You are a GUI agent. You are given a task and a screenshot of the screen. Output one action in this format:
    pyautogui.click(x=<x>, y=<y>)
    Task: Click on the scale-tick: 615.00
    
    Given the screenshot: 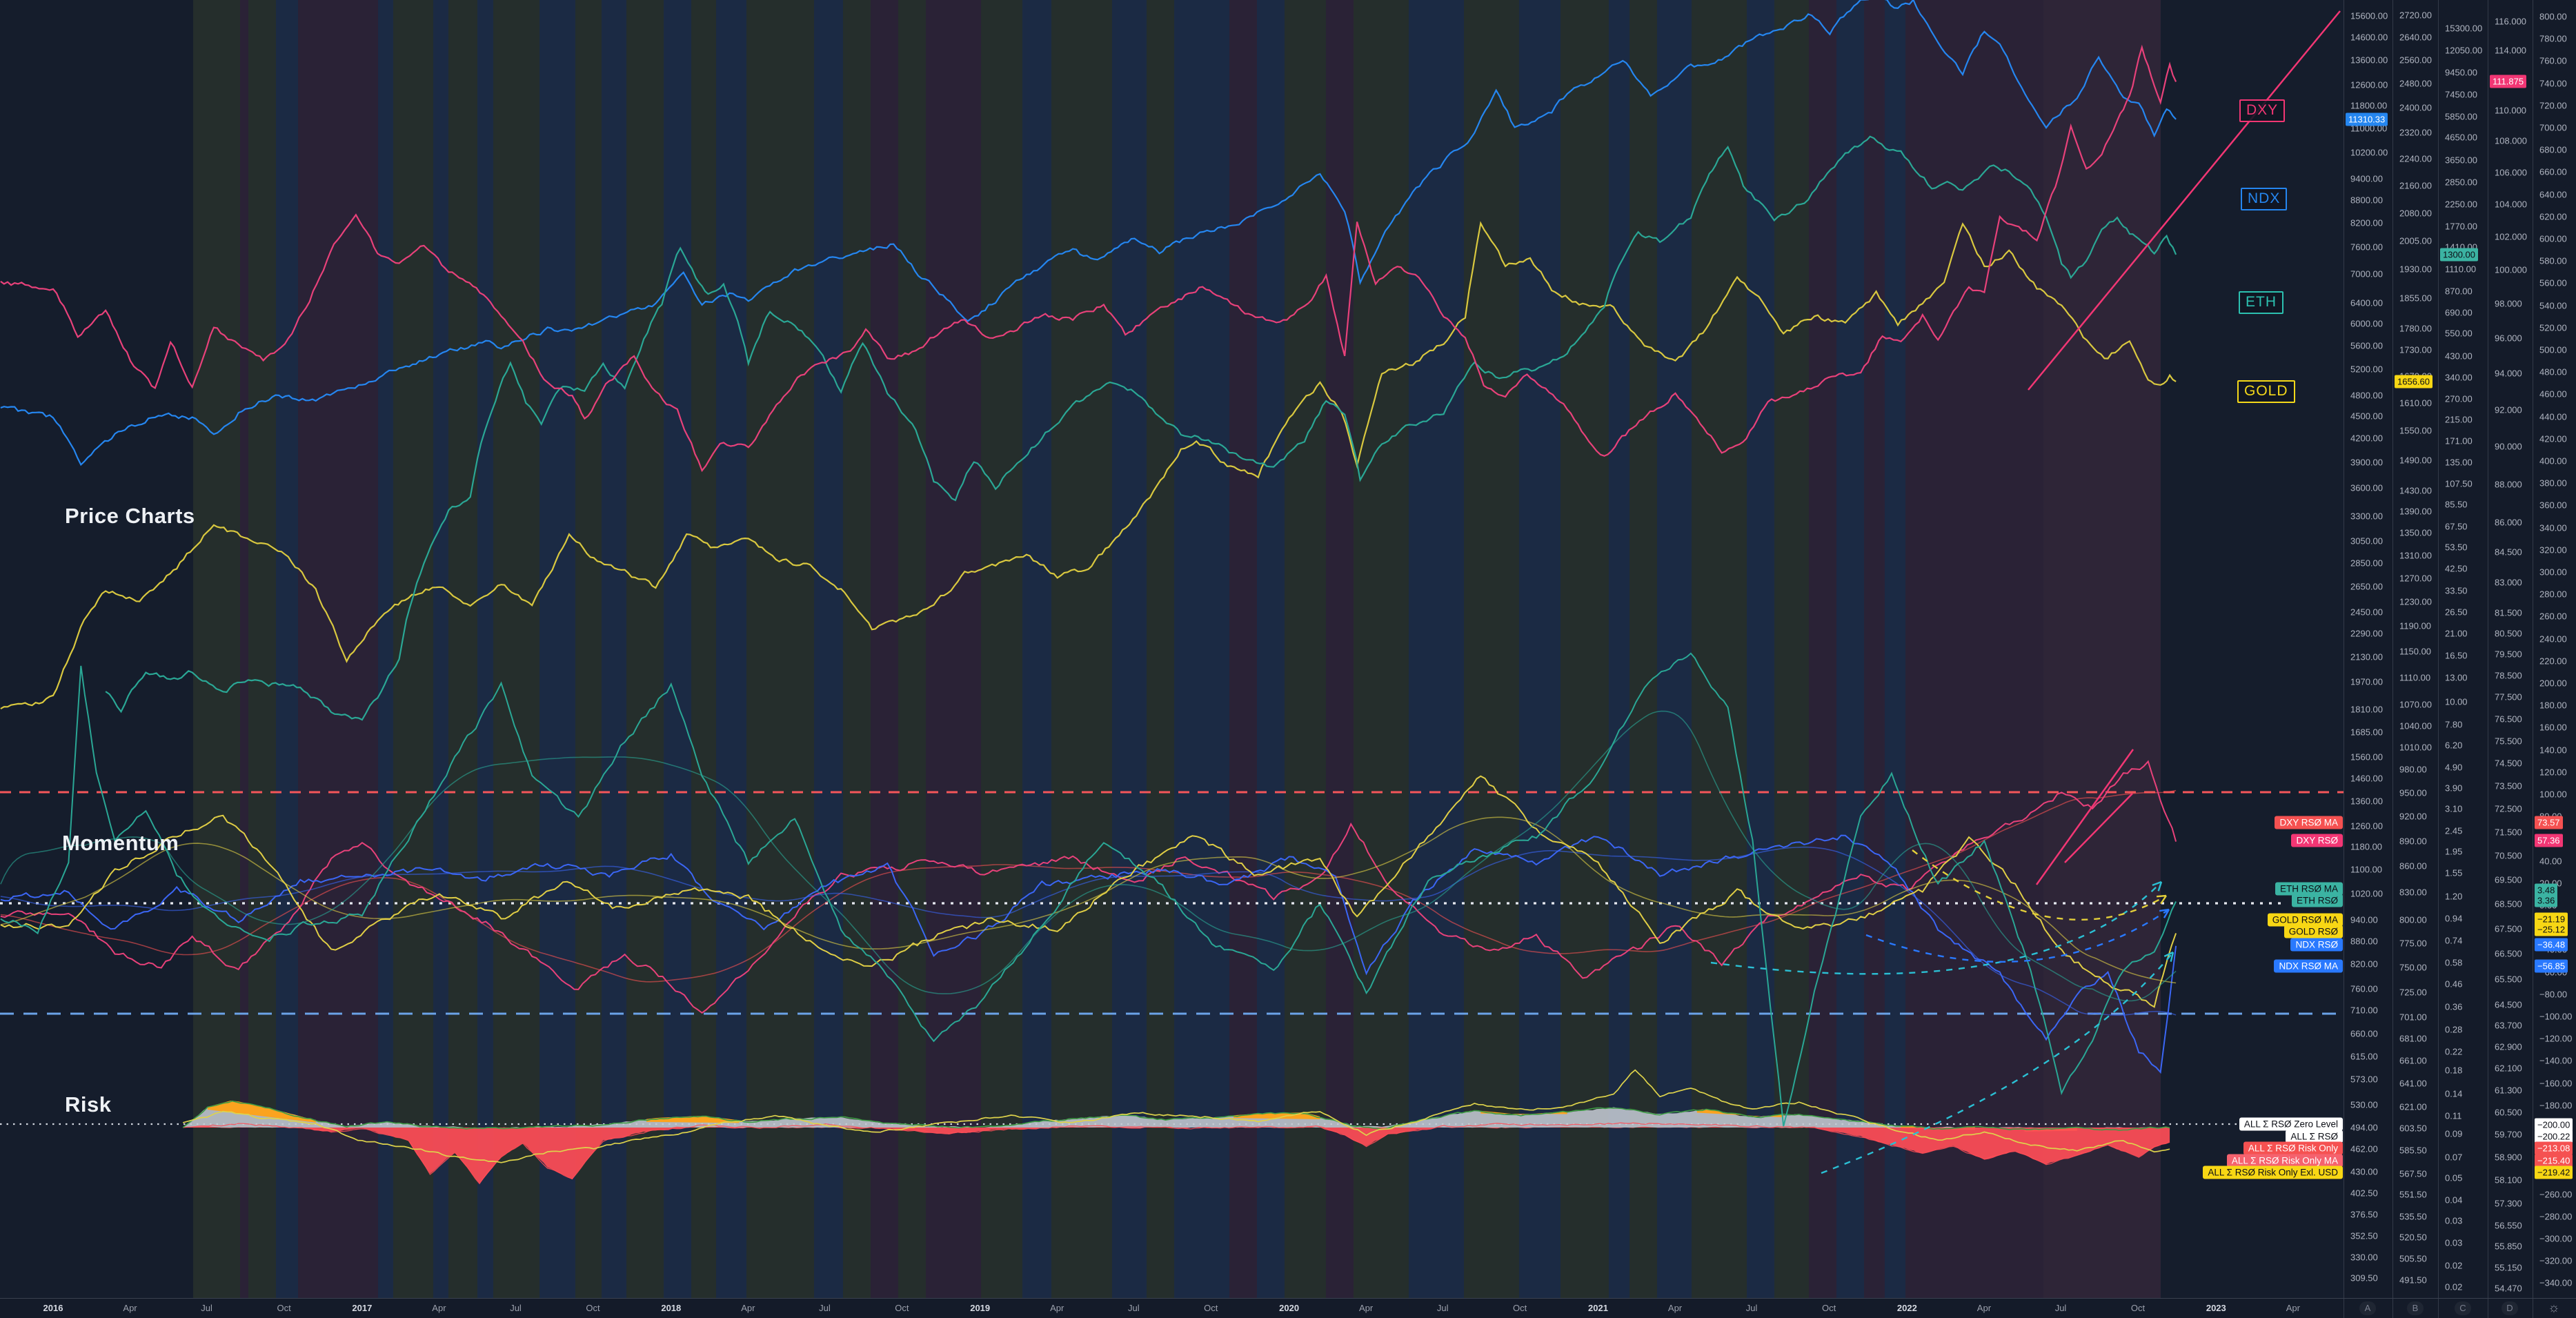 What is the action you would take?
    pyautogui.click(x=2364, y=1056)
    